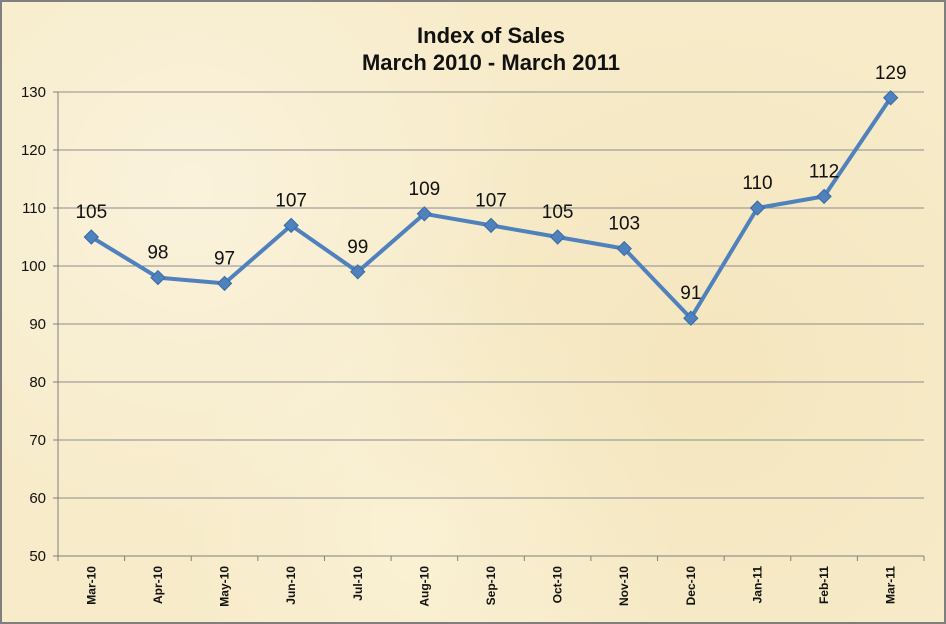 This screenshot has height=624, width=946. I want to click on x-tick-label: Jul-10, so click(358, 583).